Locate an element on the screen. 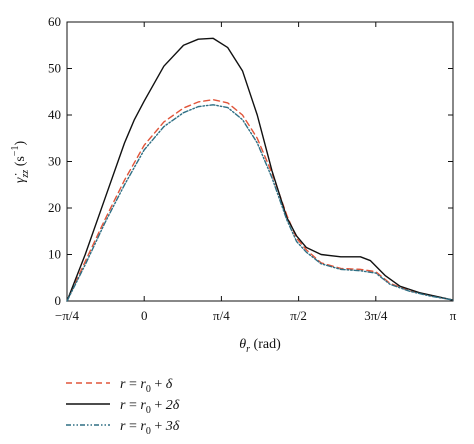 The width and height of the screenshot is (474, 444). legend-label-3: r = r0 + 3δ is located at coordinates (150, 428).